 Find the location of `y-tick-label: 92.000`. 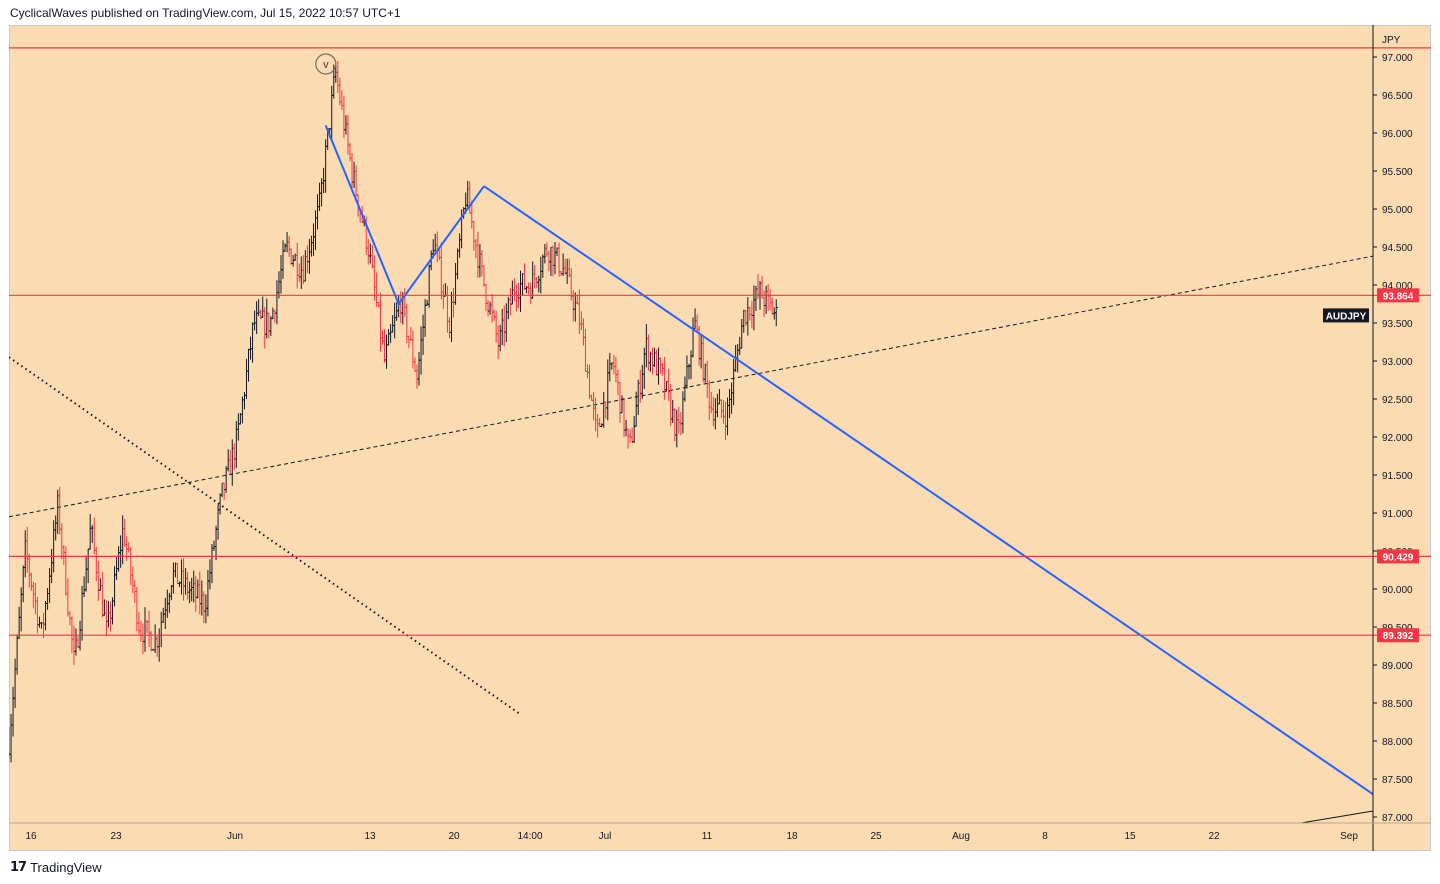

y-tick-label: 92.000 is located at coordinates (1397, 438).